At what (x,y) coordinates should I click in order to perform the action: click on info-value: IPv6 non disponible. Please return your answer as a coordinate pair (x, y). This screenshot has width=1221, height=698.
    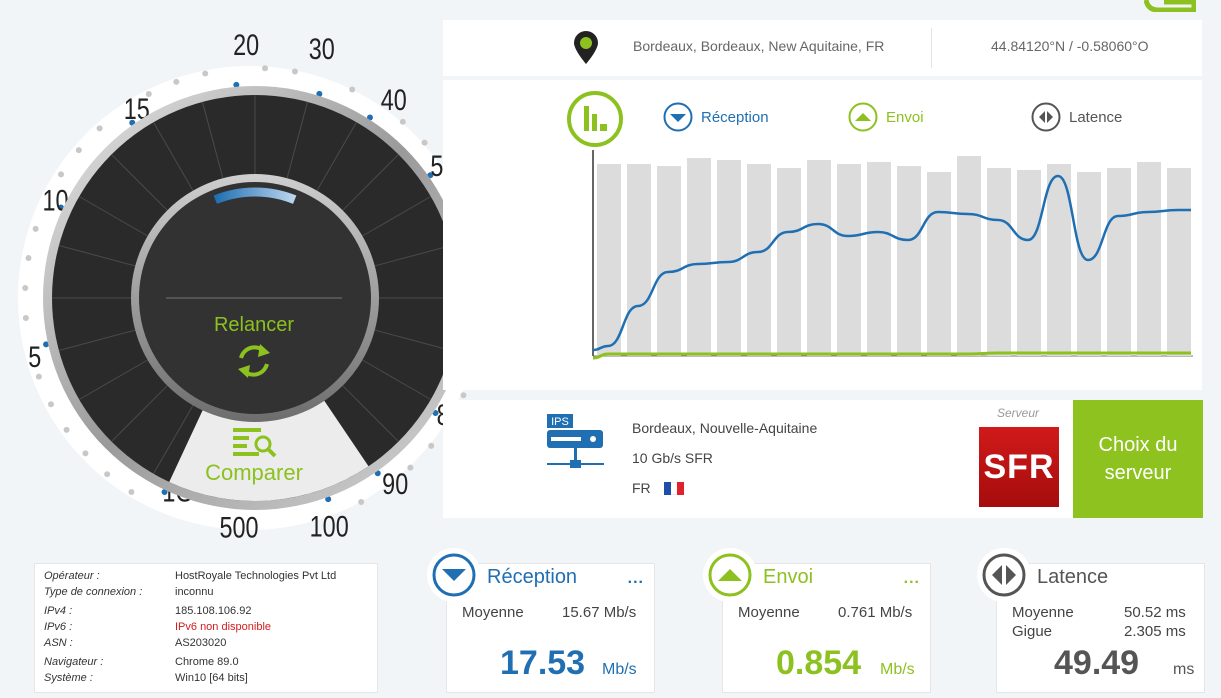
    Looking at the image, I should click on (223, 627).